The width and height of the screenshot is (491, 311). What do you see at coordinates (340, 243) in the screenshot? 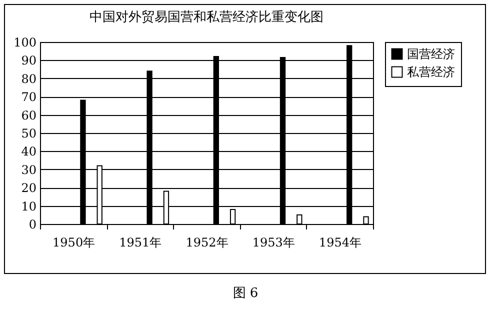
I see `x-tick-label: 1954年` at bounding box center [340, 243].